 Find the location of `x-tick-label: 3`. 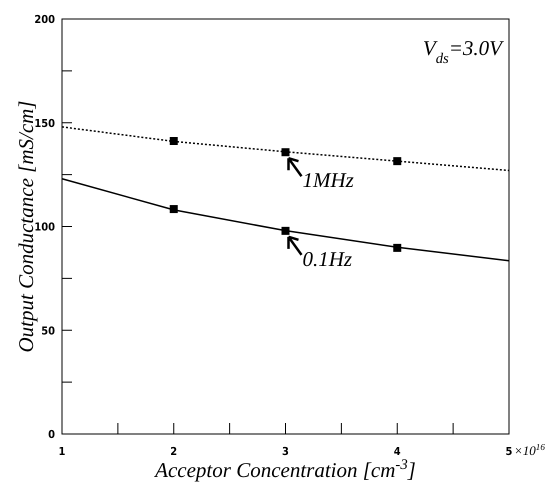

x-tick-label: 3 is located at coordinates (286, 451).